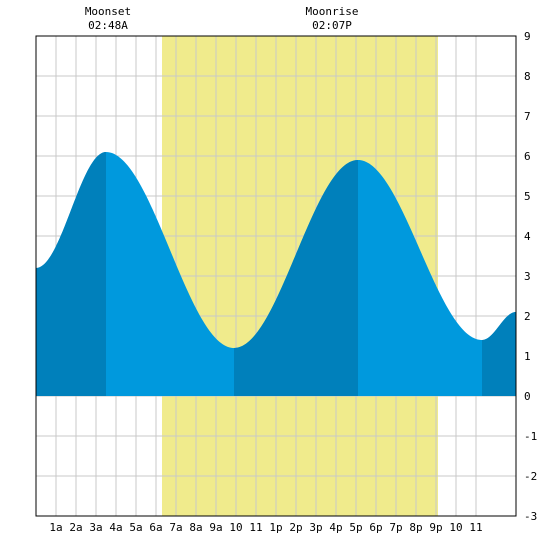  I want to click on y-tick-label: 3, so click(527, 276).